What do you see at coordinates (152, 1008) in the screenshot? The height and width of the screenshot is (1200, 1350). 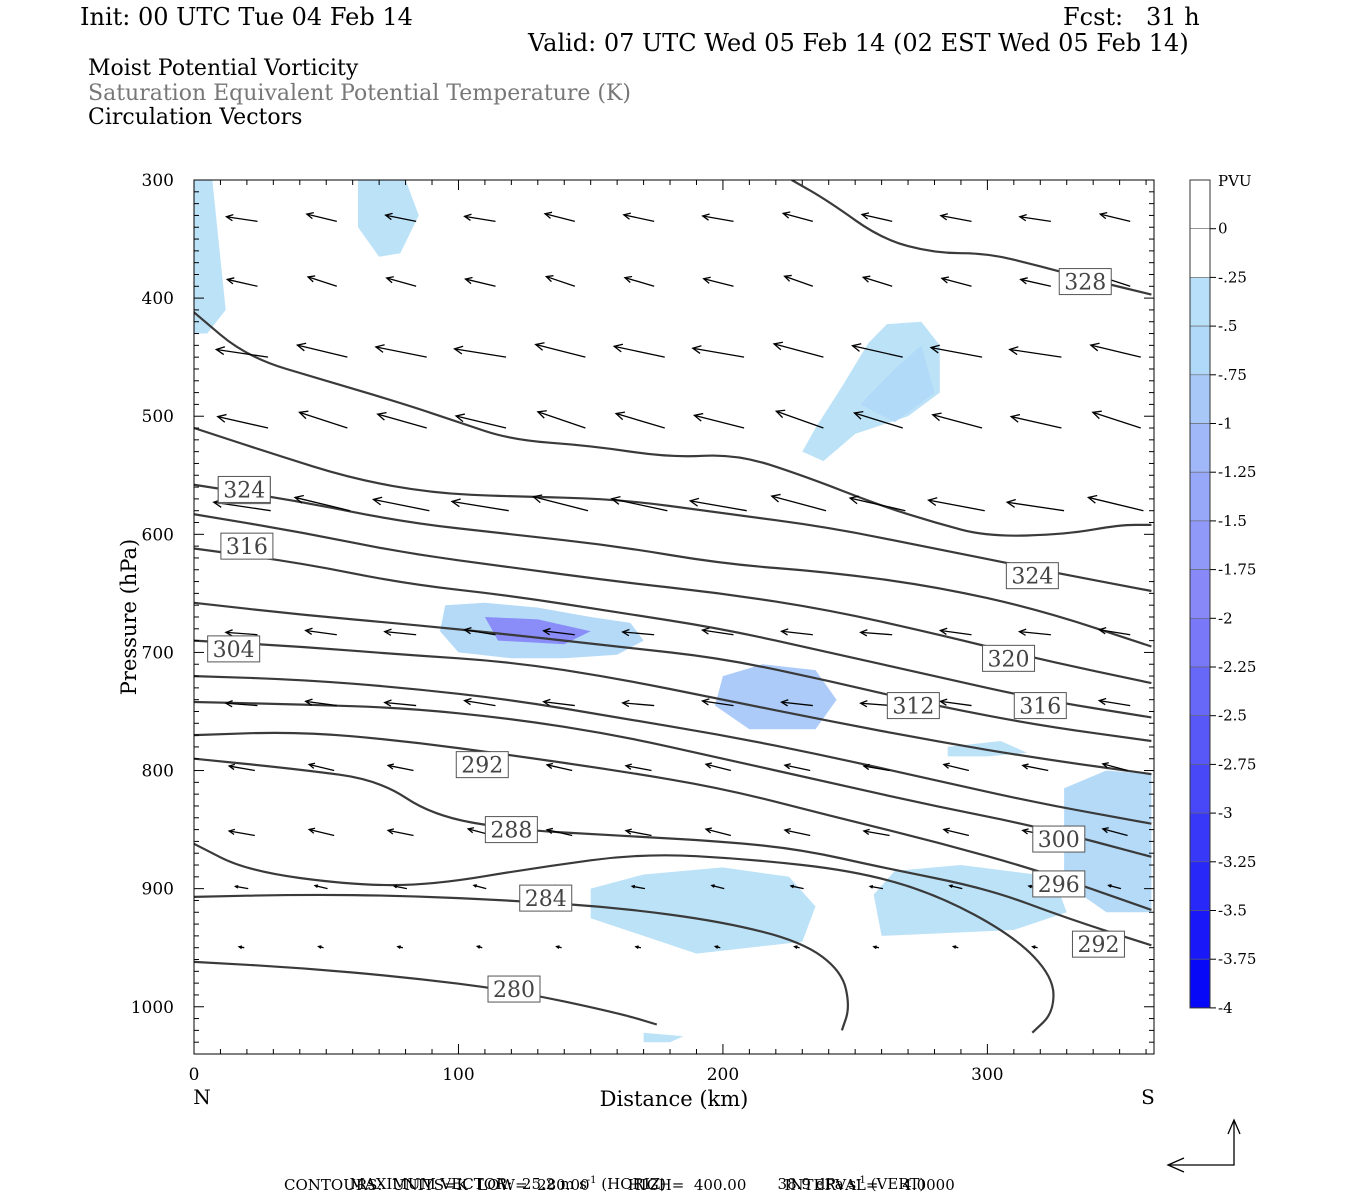 I see `y-tick-label-1000: 1000` at bounding box center [152, 1008].